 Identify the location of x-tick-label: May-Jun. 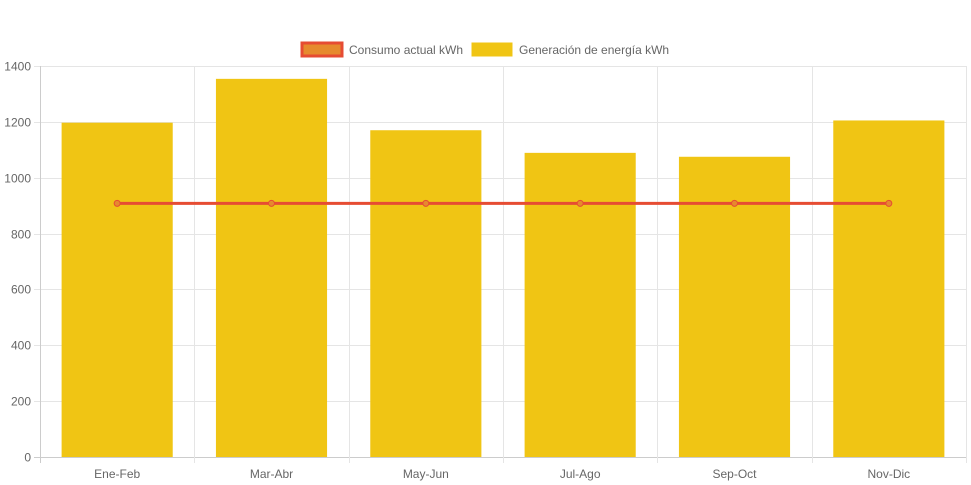
(426, 474).